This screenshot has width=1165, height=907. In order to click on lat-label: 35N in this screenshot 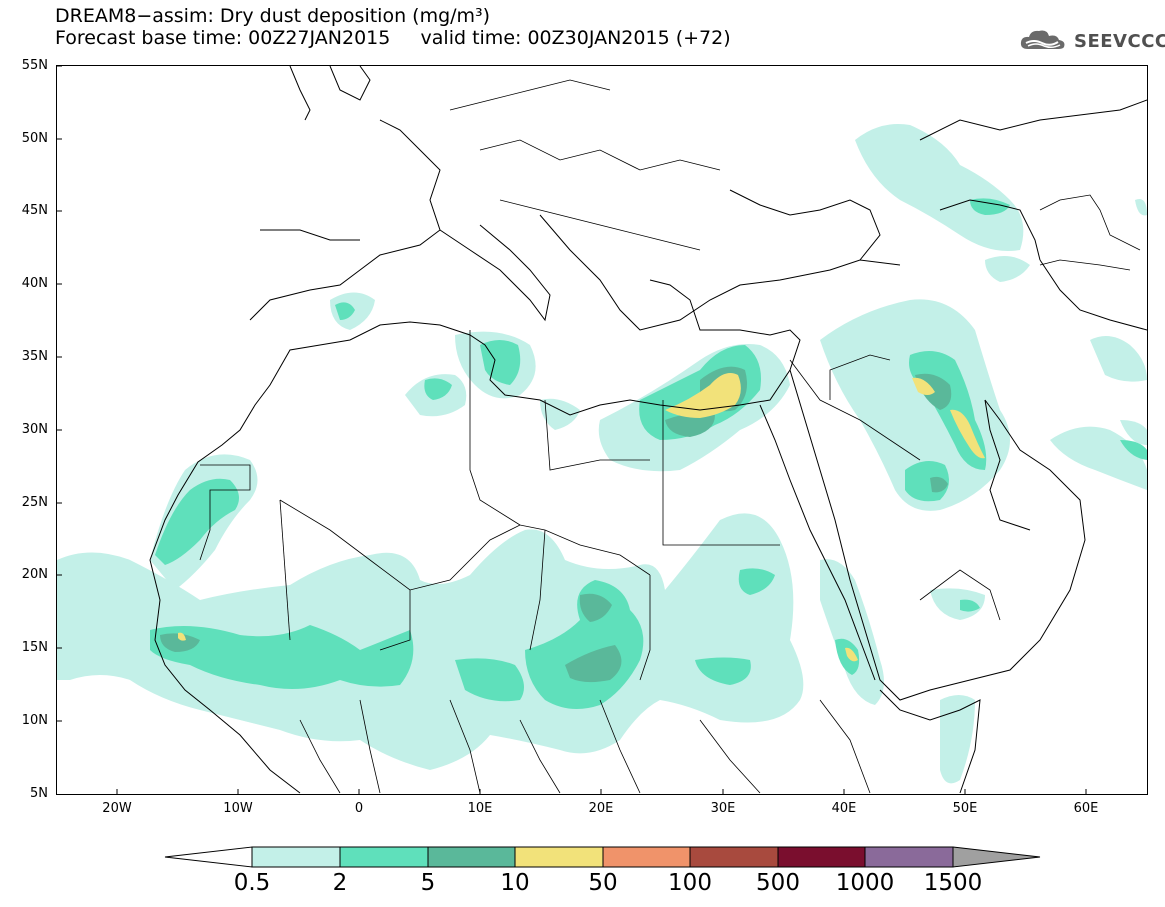, I will do `click(34, 356)`.